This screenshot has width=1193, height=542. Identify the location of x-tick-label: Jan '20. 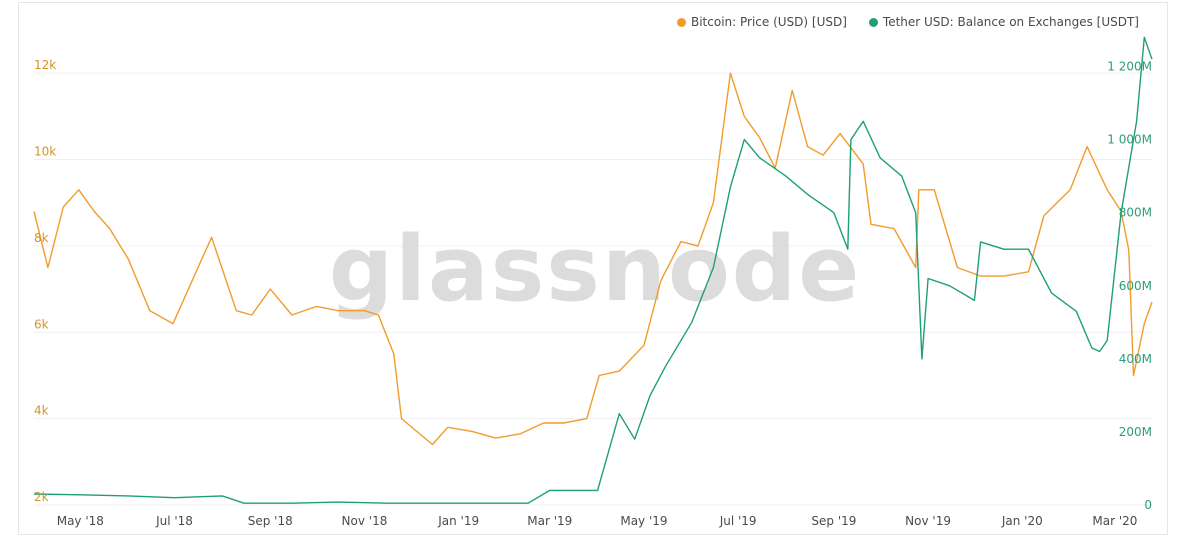
(1022, 521).